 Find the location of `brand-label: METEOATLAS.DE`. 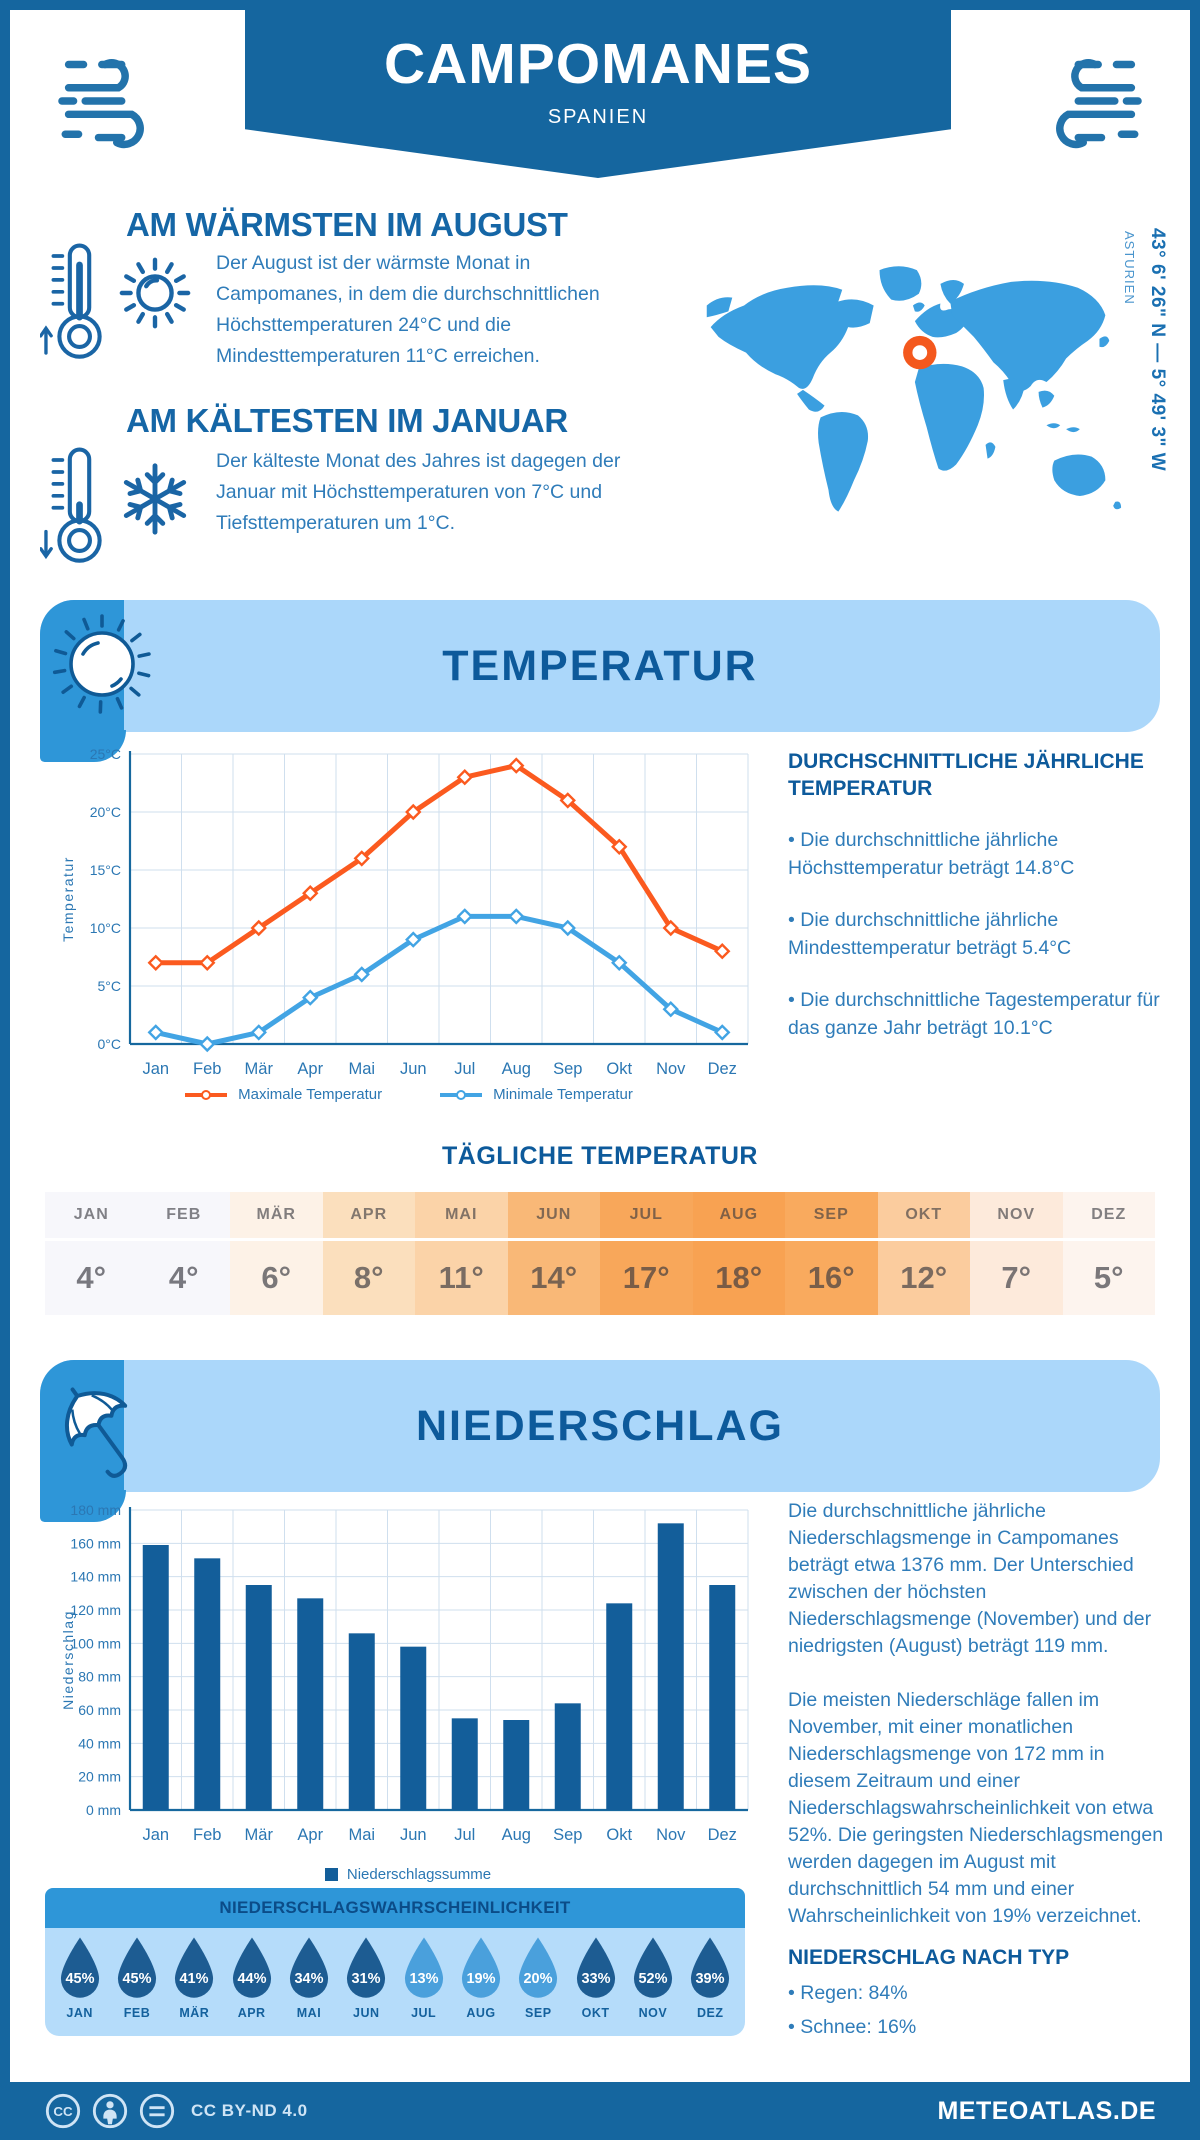

brand-label: METEOATLAS.DE is located at coordinates (1046, 2111).